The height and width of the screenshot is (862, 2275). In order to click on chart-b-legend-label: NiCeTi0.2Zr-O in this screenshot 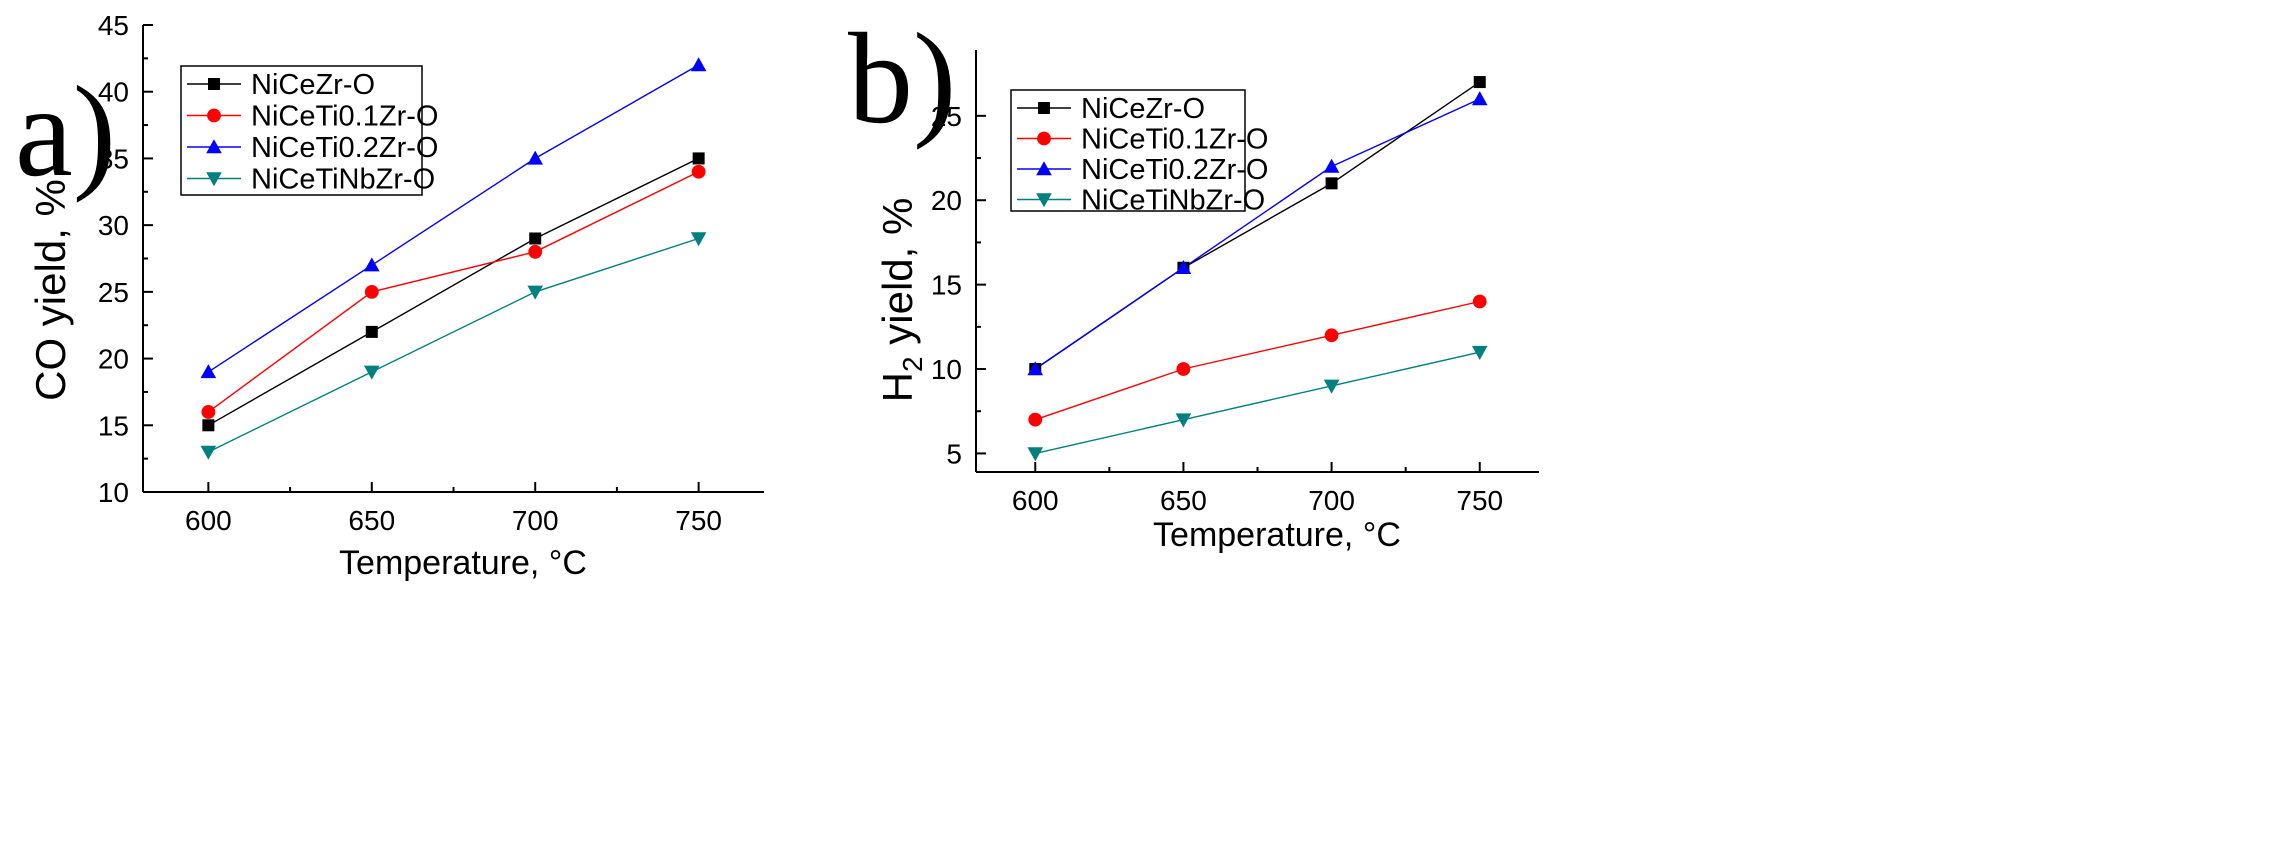, I will do `click(1174, 170)`.